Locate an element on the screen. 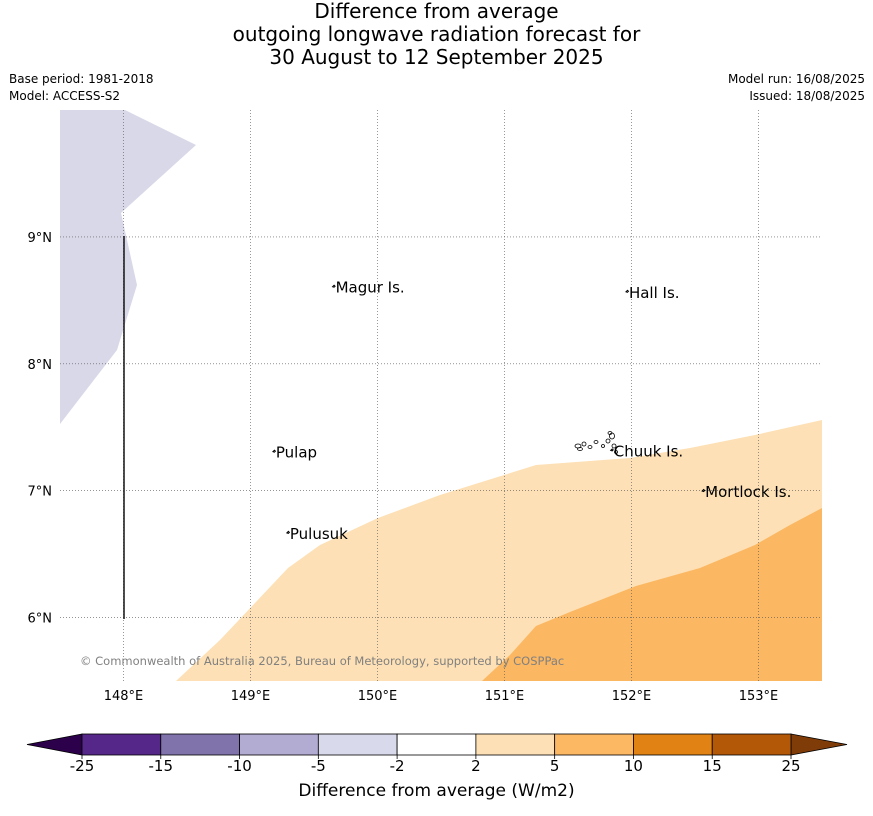 This screenshot has height=816, width=873. latitude-tick-label: 9°N is located at coordinates (40, 238).